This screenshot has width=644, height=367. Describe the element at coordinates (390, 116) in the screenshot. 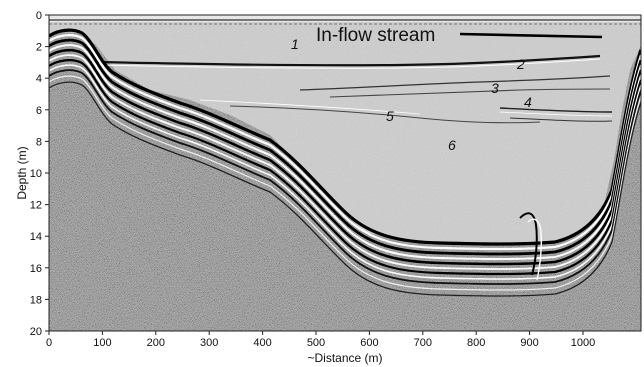

I see `layer-label-5: 5` at that location.